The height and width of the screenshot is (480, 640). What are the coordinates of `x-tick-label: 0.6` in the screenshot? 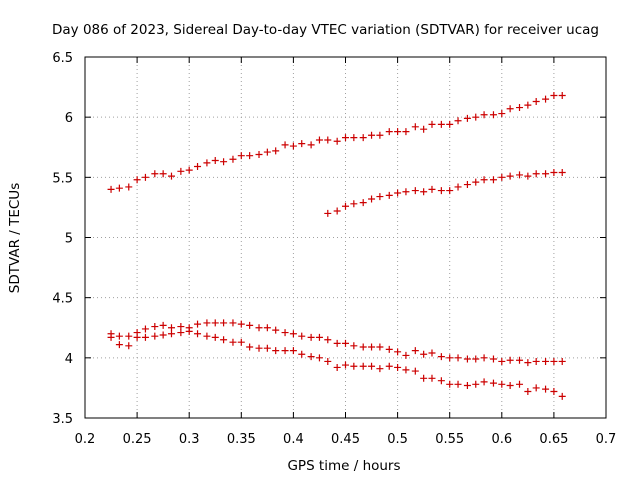 It's located at (501, 439).